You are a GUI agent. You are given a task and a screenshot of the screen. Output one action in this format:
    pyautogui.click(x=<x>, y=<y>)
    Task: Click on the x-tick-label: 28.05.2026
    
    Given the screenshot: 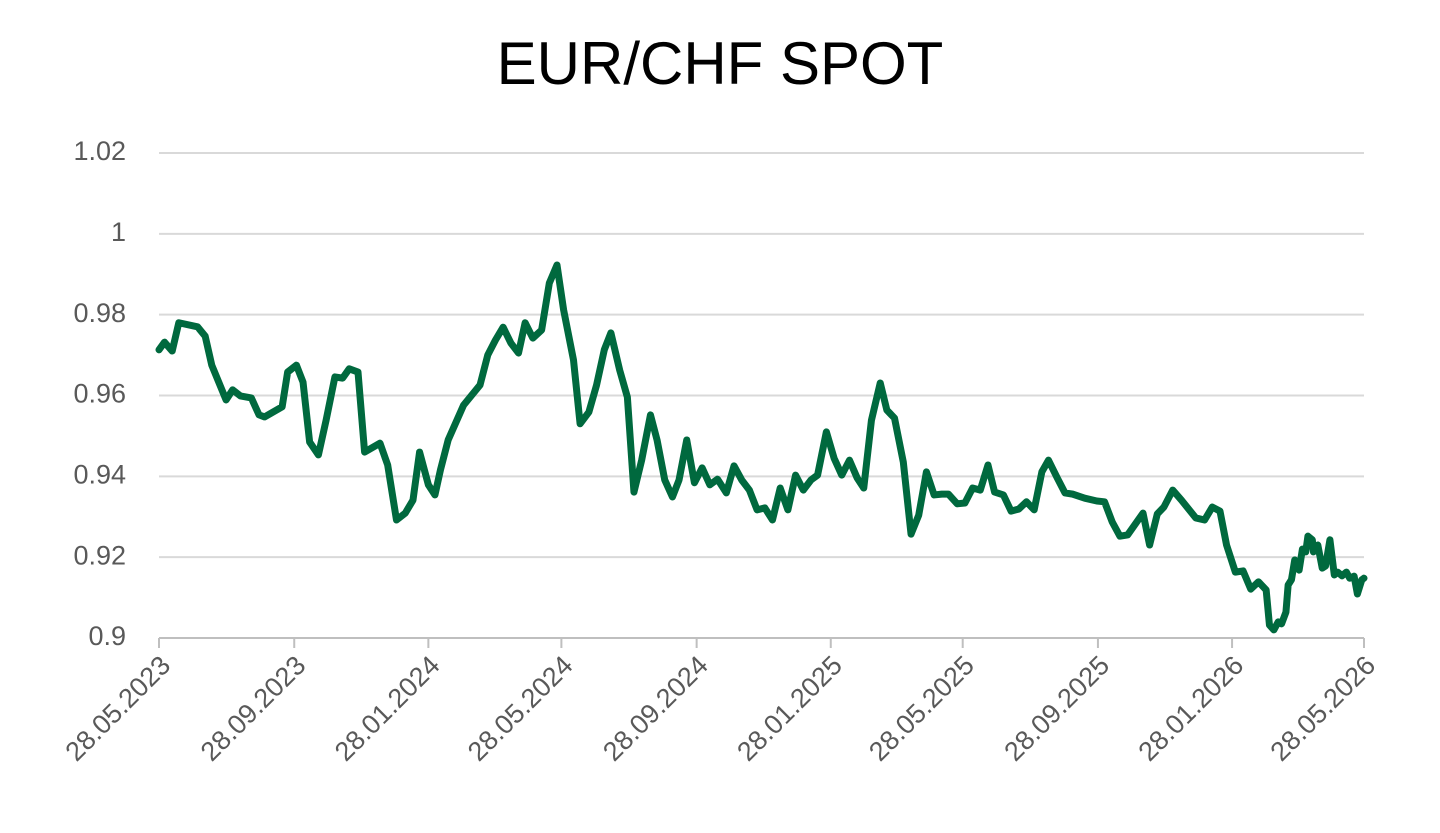 What is the action you would take?
    pyautogui.click(x=1323, y=708)
    